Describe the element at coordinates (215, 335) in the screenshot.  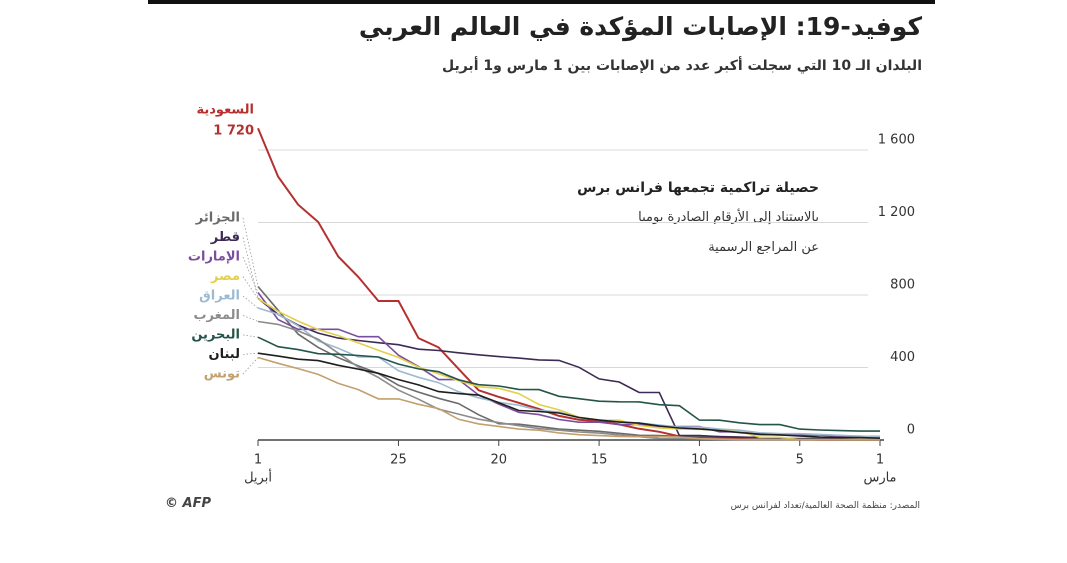
I see `legend-label: البحرين` at that location.